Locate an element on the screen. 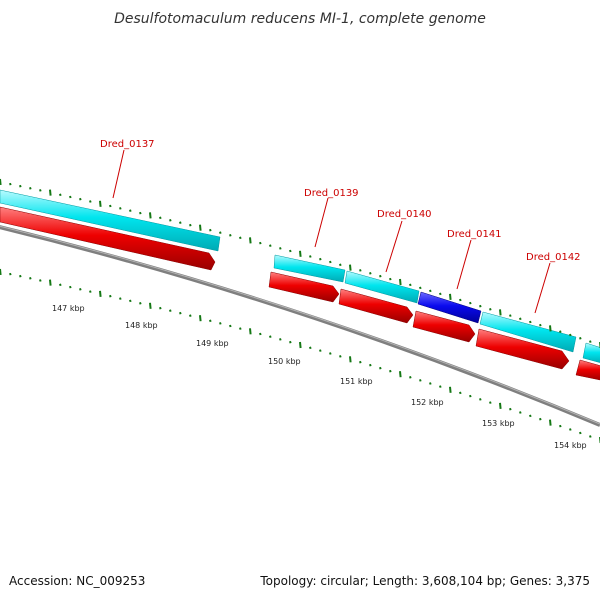 This screenshot has height=600, width=600. gene-label-dred-0142: Dred_0142 is located at coordinates (553, 257).